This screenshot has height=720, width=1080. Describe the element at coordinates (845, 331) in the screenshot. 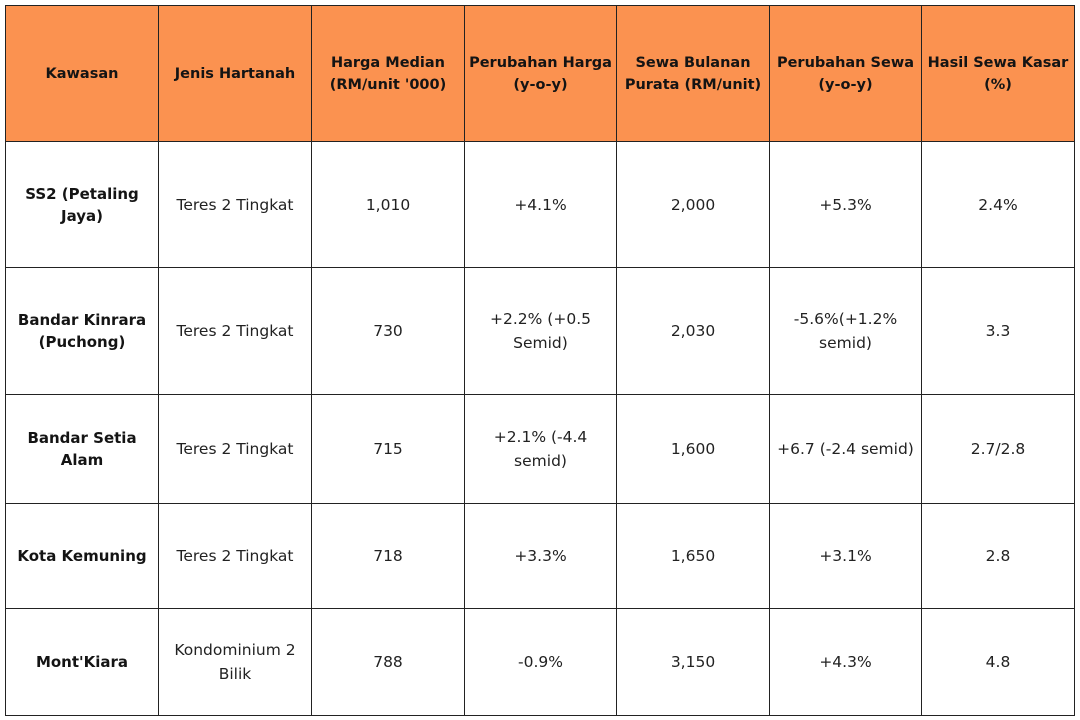

I see `cell-perubahan-sewa: -5.6%(+1.2% semid)` at that location.